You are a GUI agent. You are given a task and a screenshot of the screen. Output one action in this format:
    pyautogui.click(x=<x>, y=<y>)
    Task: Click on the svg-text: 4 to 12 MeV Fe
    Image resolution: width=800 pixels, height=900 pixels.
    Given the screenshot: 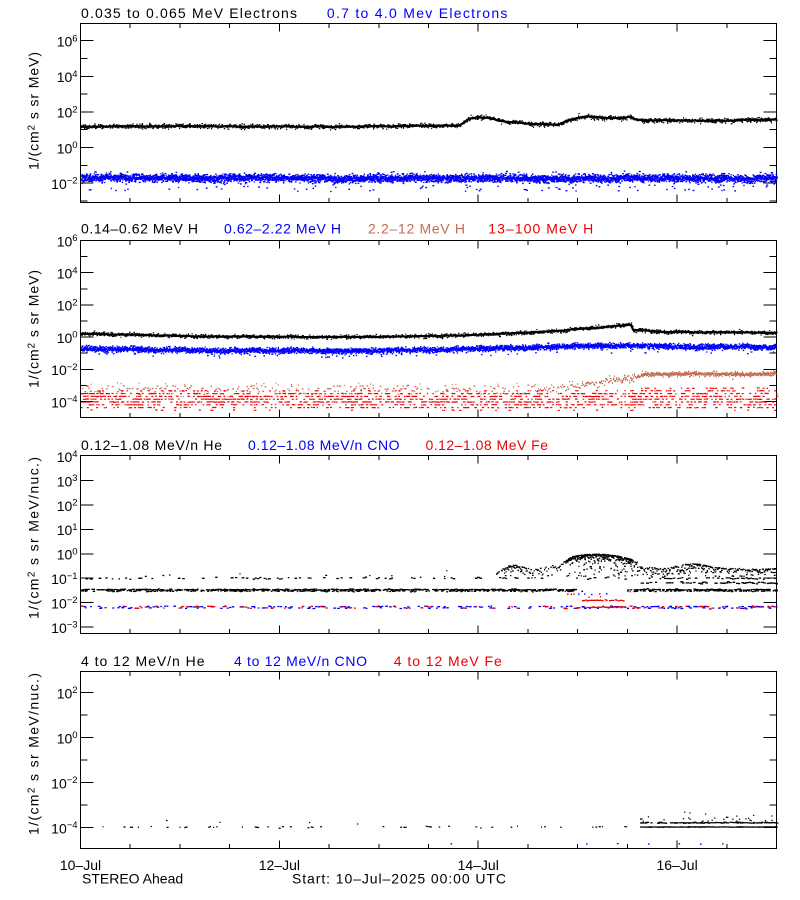 What is the action you would take?
    pyautogui.click(x=448, y=661)
    